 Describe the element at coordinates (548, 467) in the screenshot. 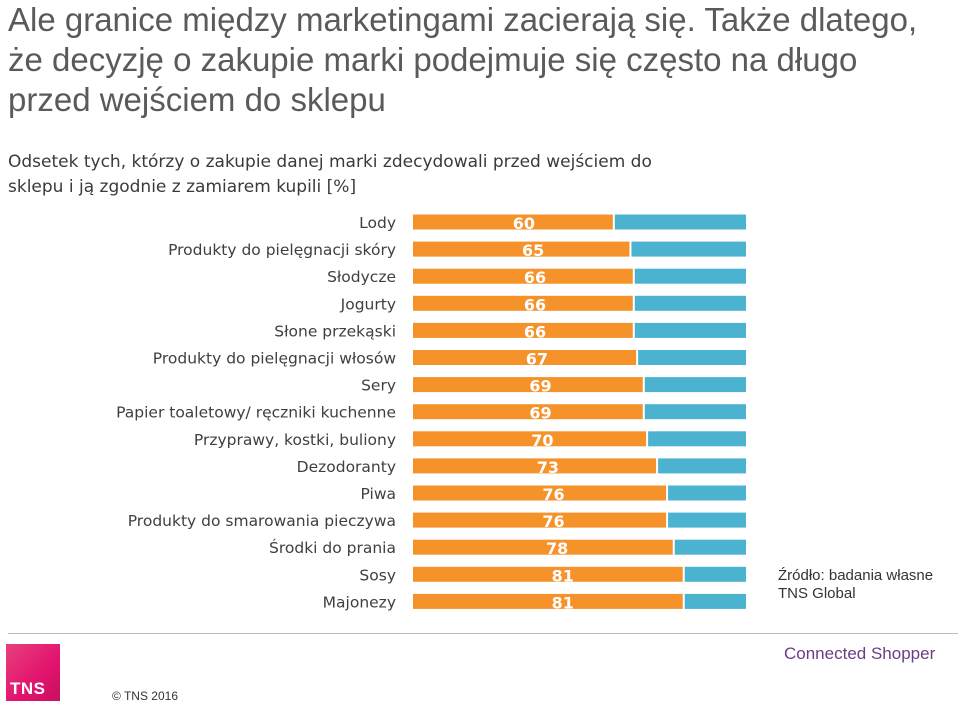

I see `bar-data-label: 73` at that location.